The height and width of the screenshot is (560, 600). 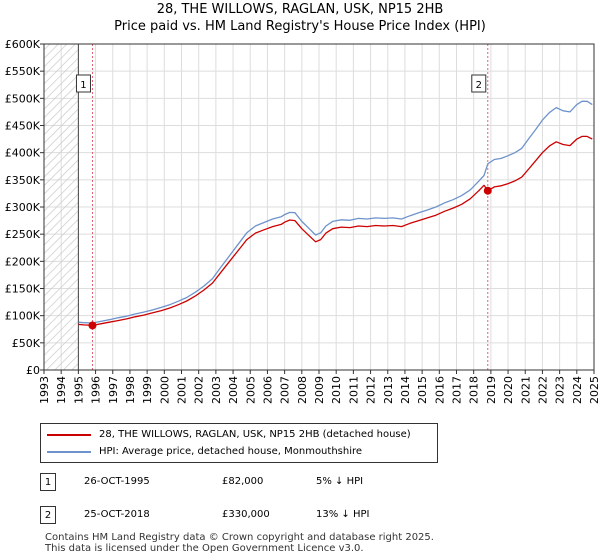 What do you see at coordinates (542, 390) in the screenshot?
I see `x-tick-label: 2022` at bounding box center [542, 390].